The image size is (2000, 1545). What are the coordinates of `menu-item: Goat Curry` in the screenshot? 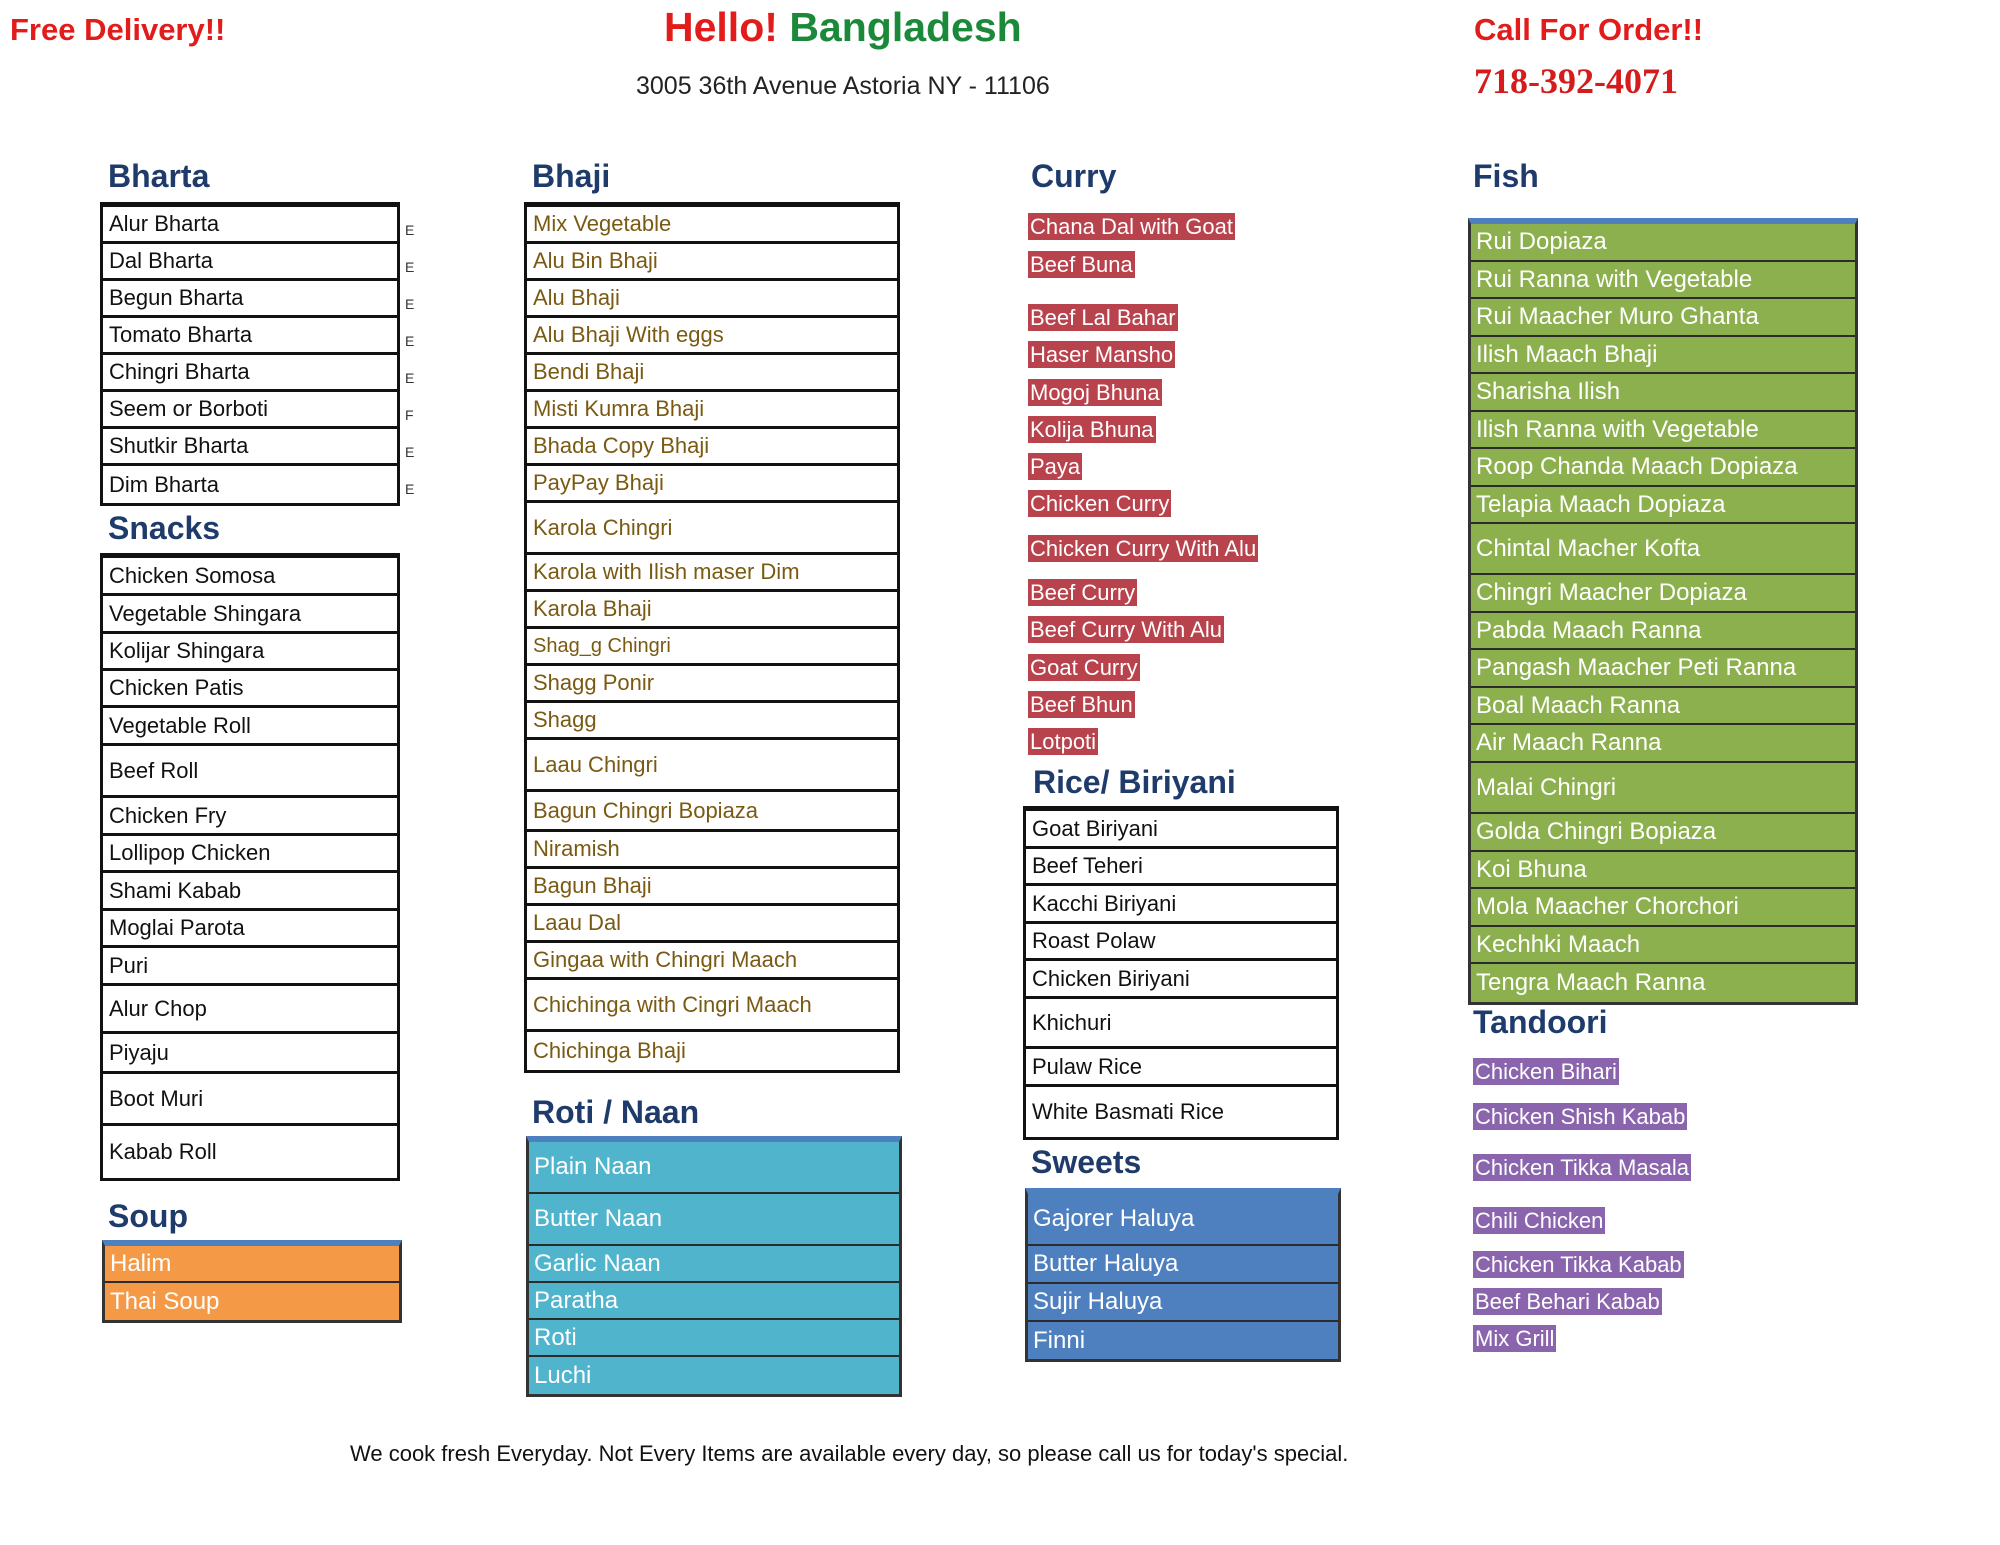 It's located at (1084, 667).